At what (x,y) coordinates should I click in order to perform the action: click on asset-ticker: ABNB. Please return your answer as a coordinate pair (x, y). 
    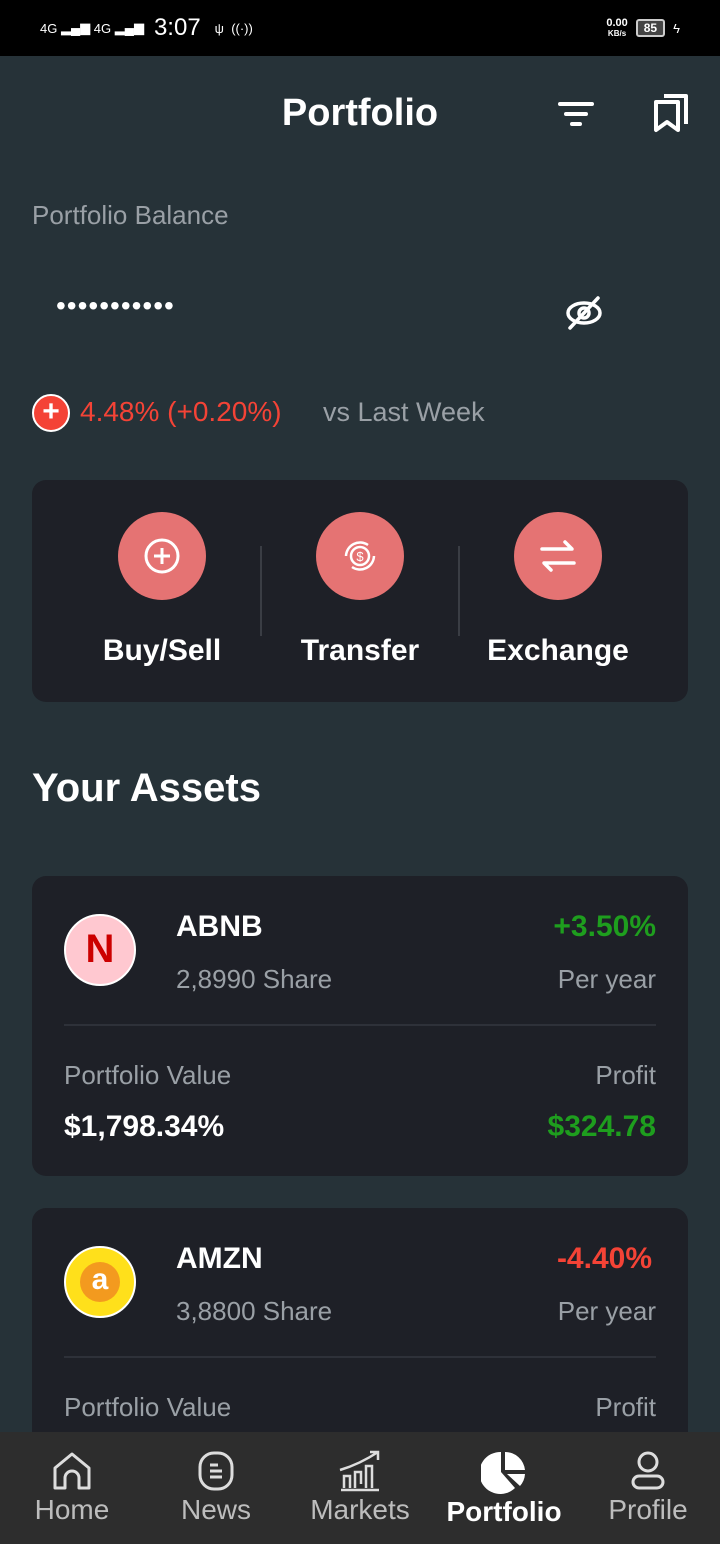
    Looking at the image, I should click on (219, 926).